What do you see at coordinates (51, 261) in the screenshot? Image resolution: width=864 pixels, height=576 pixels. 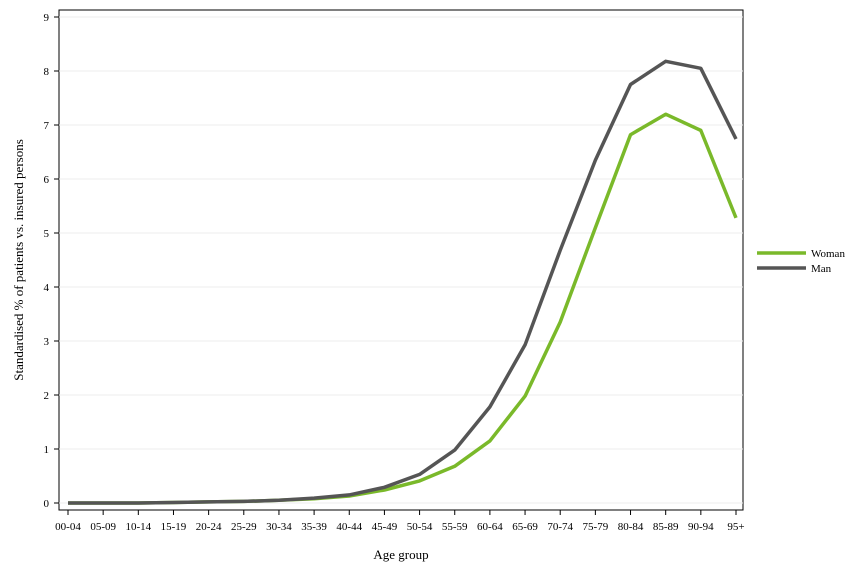 I see `y-axis: 0 1 2 3 4 5 6 7 8 9` at bounding box center [51, 261].